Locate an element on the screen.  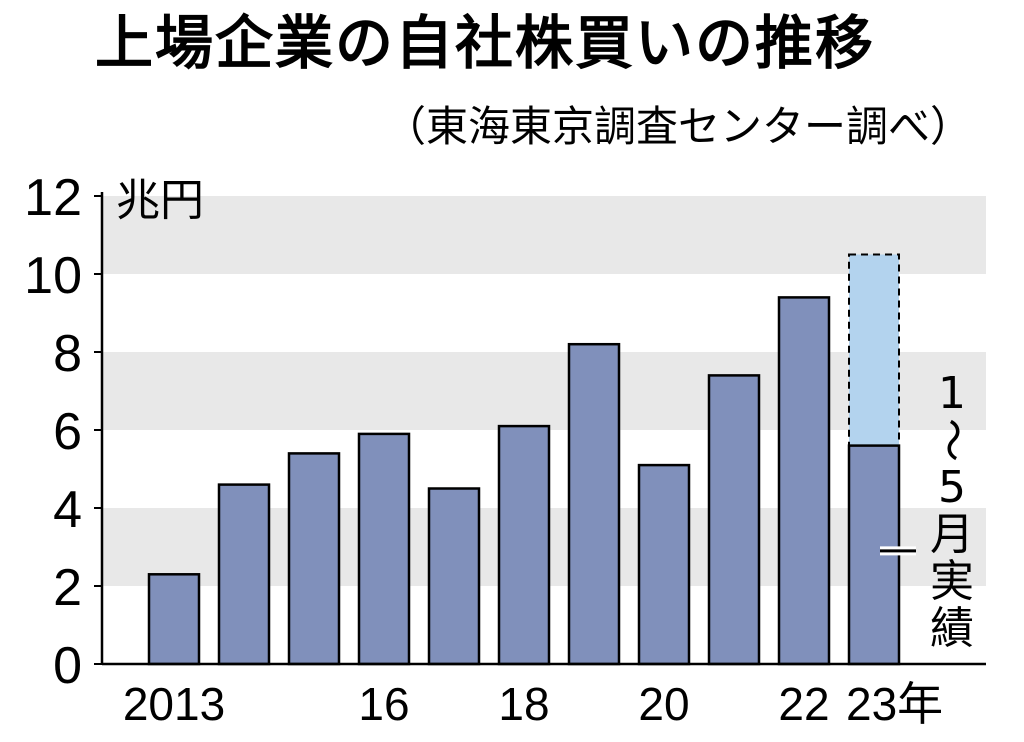
bar-2013 is located at coordinates (174, 619).